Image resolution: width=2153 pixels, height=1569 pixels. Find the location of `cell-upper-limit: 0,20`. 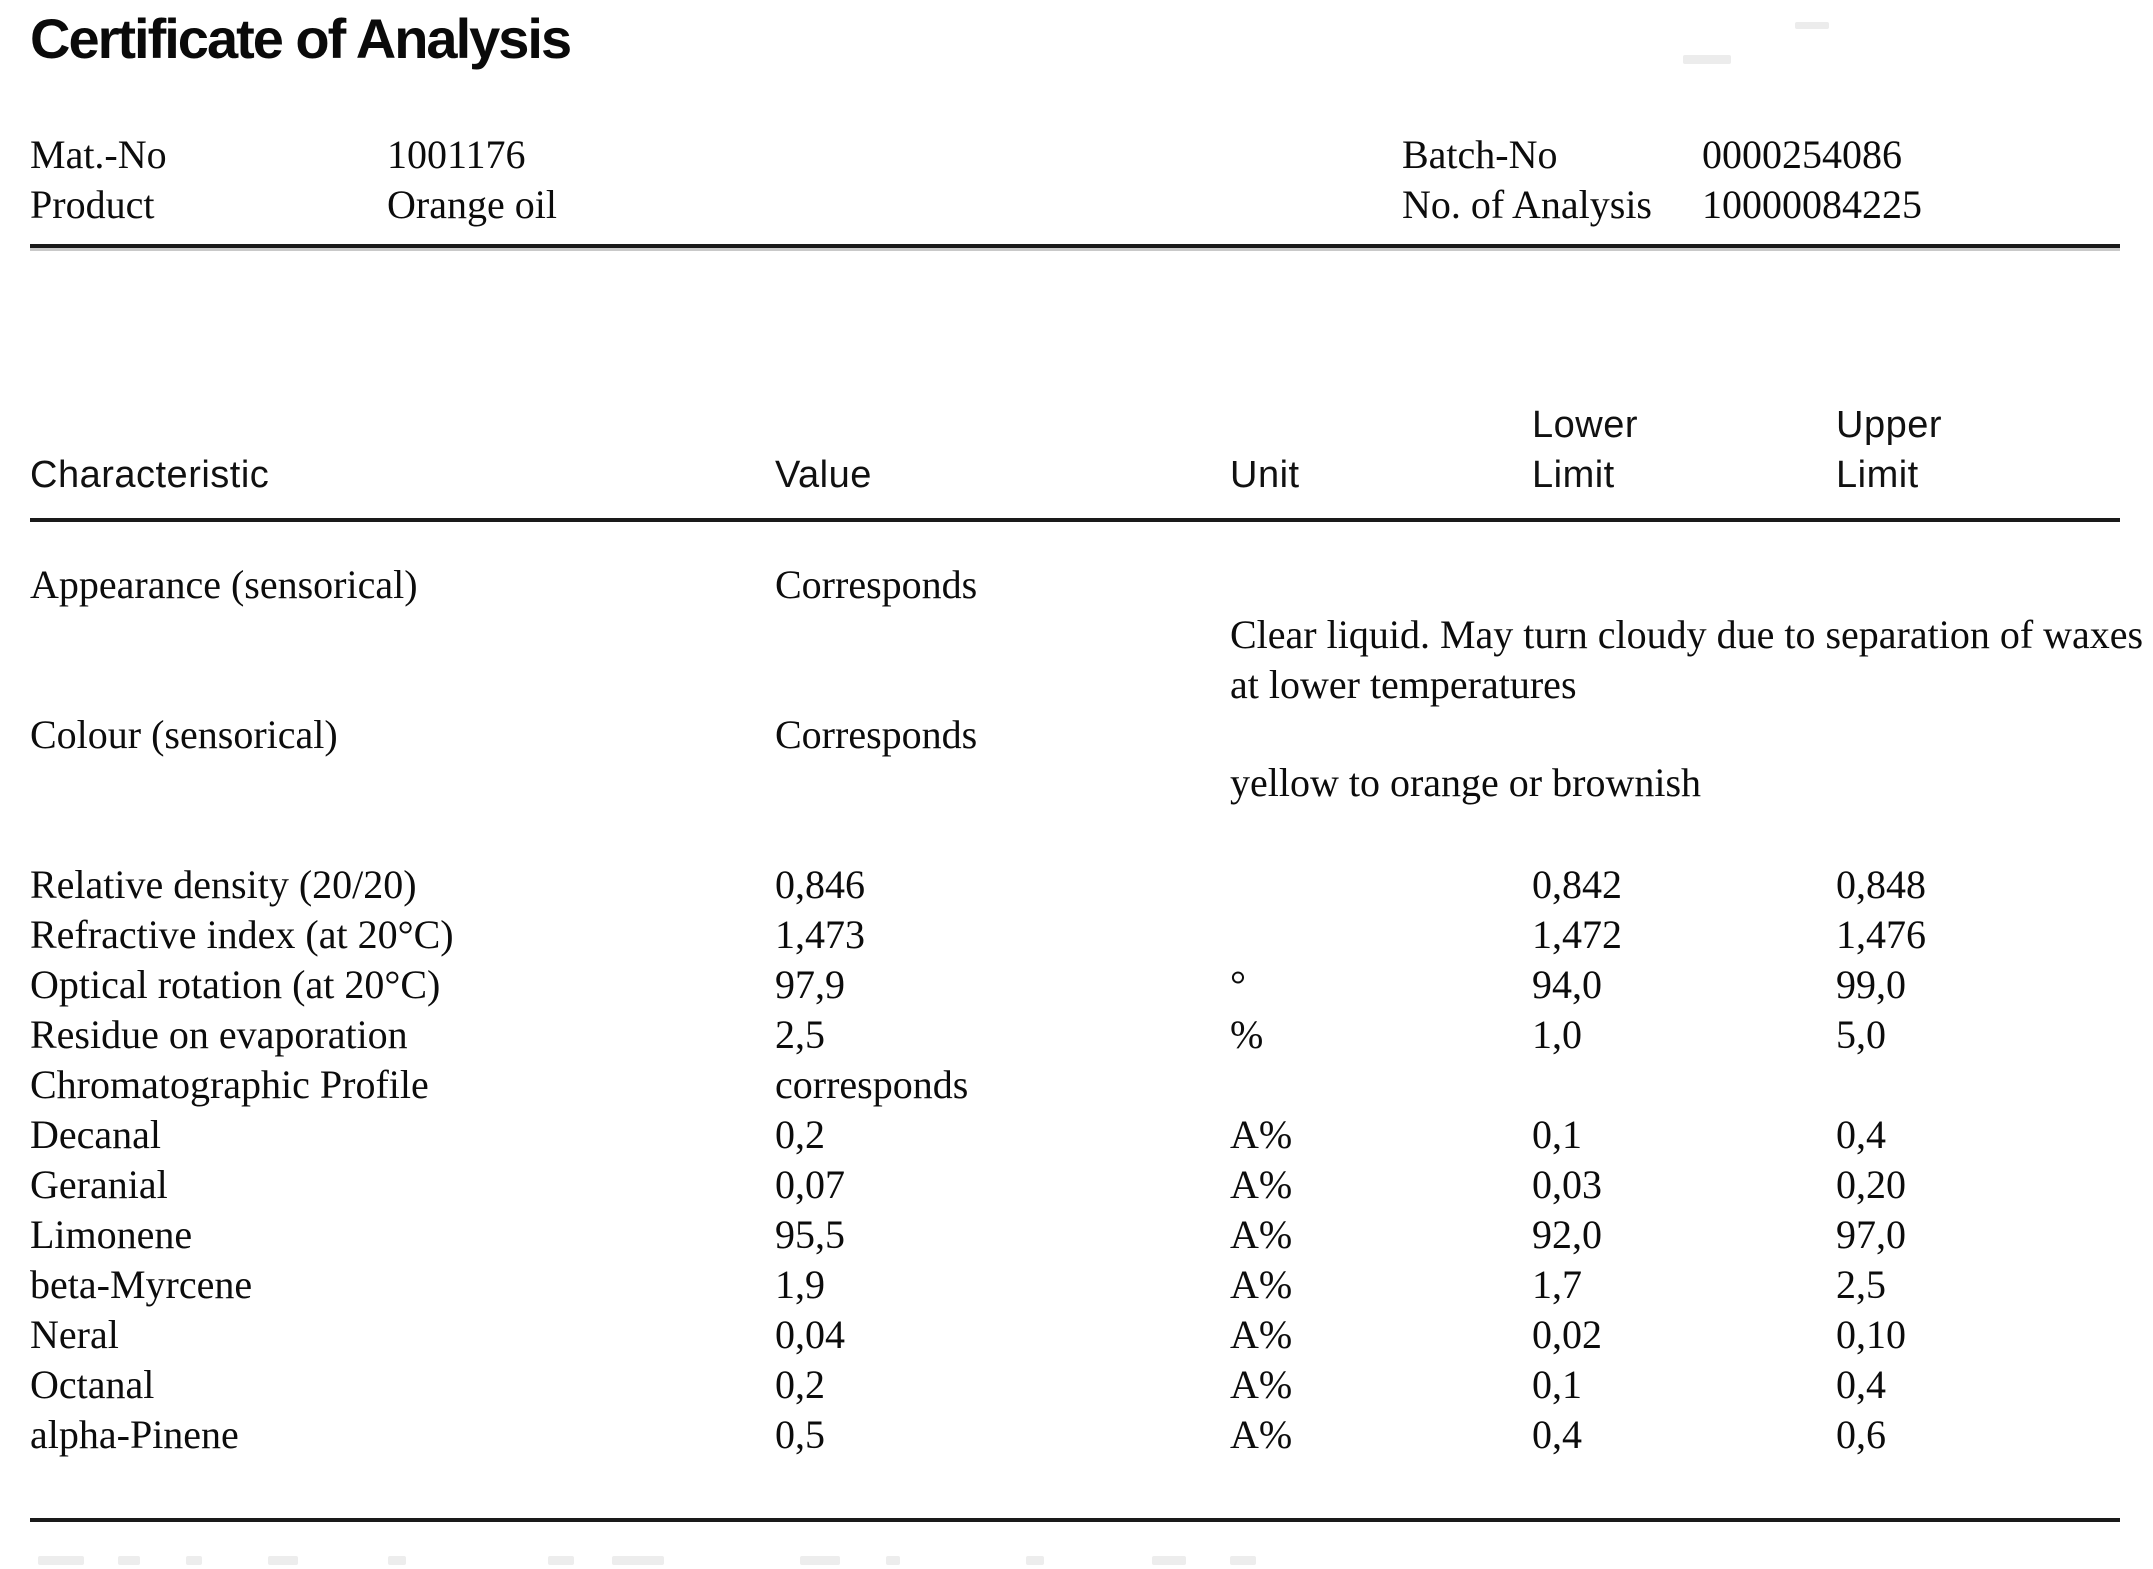

cell-upper-limit: 0,20 is located at coordinates (1871, 1184).